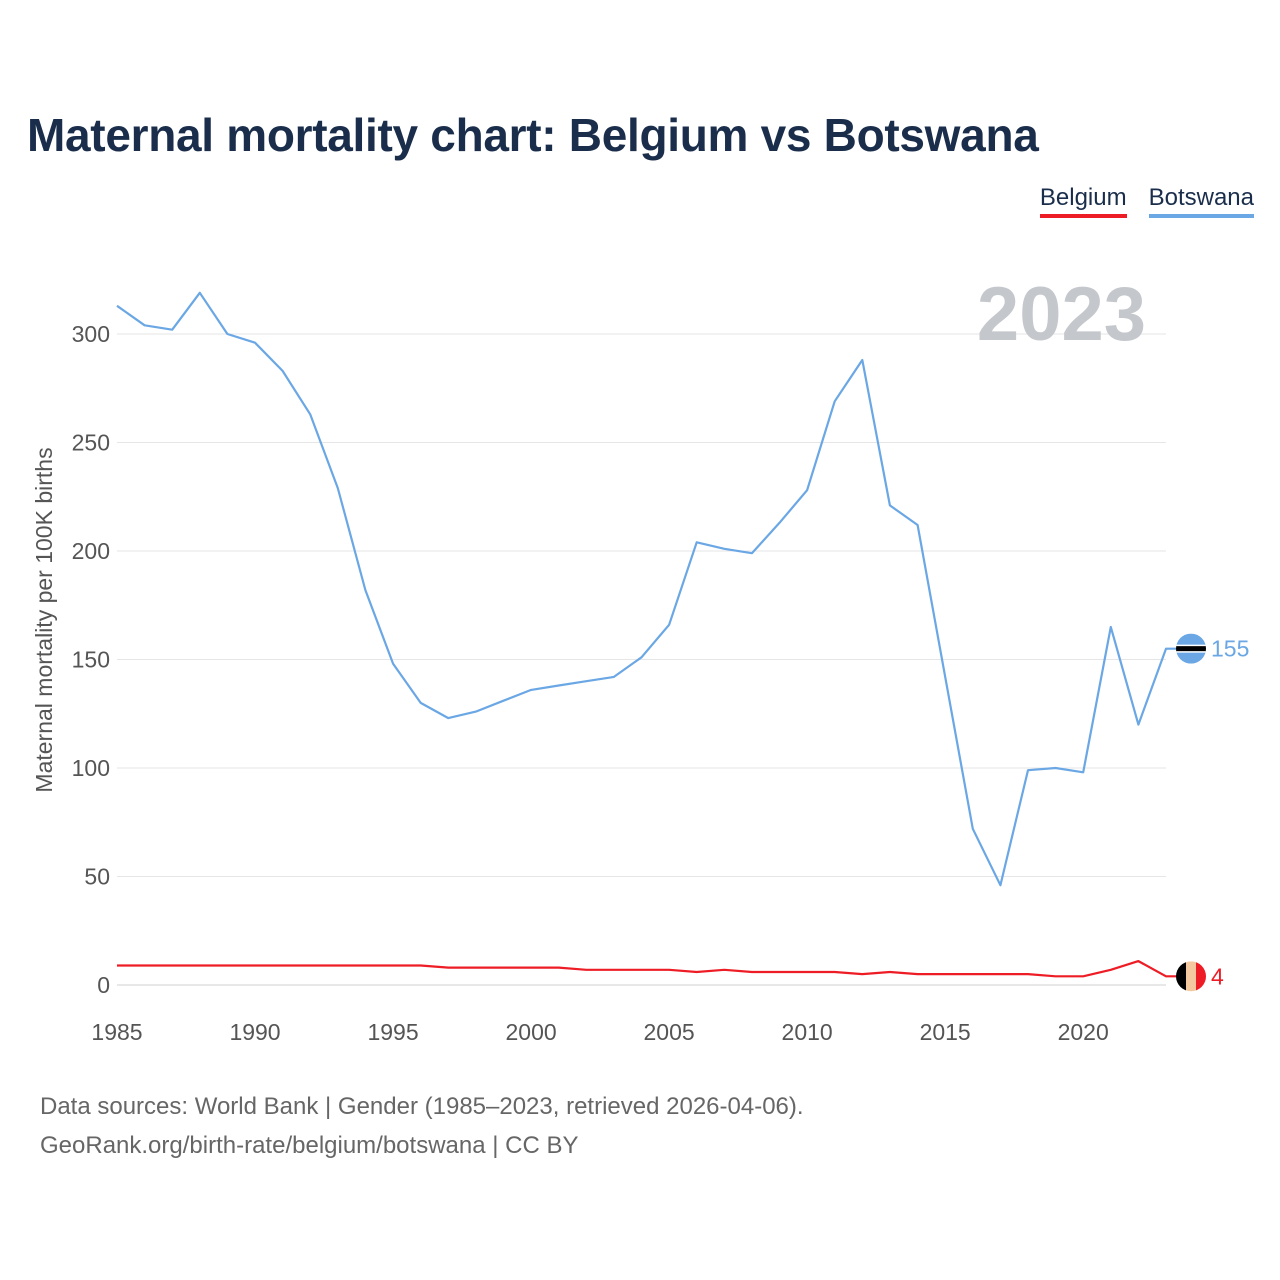  I want to click on botswana-flag-icon, so click(1191, 648).